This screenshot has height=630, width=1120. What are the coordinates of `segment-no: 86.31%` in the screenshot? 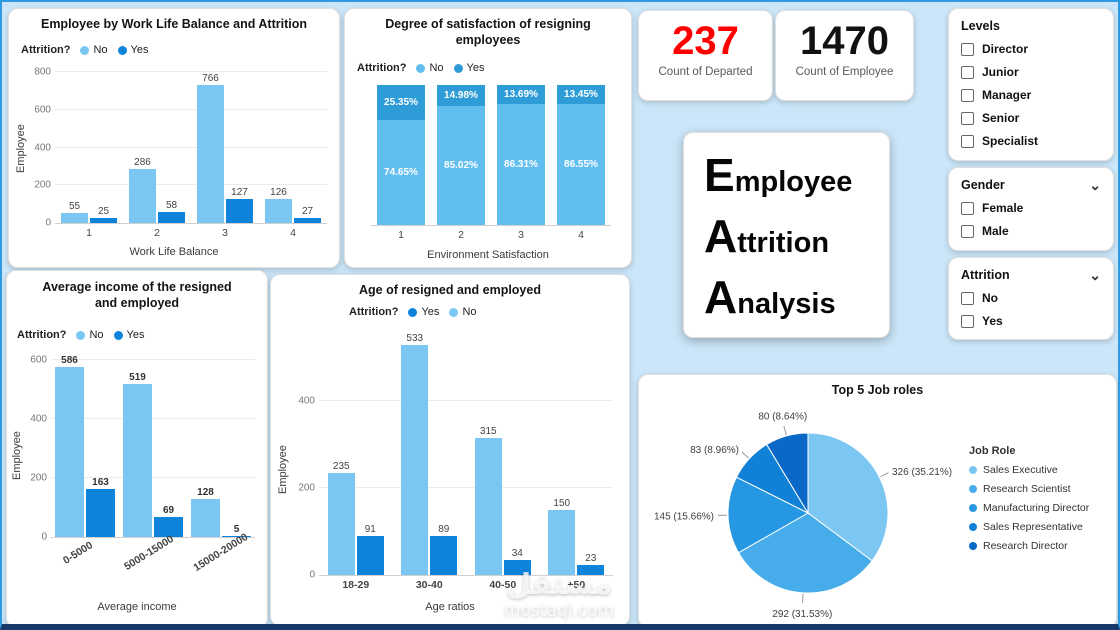 It's located at (521, 164).